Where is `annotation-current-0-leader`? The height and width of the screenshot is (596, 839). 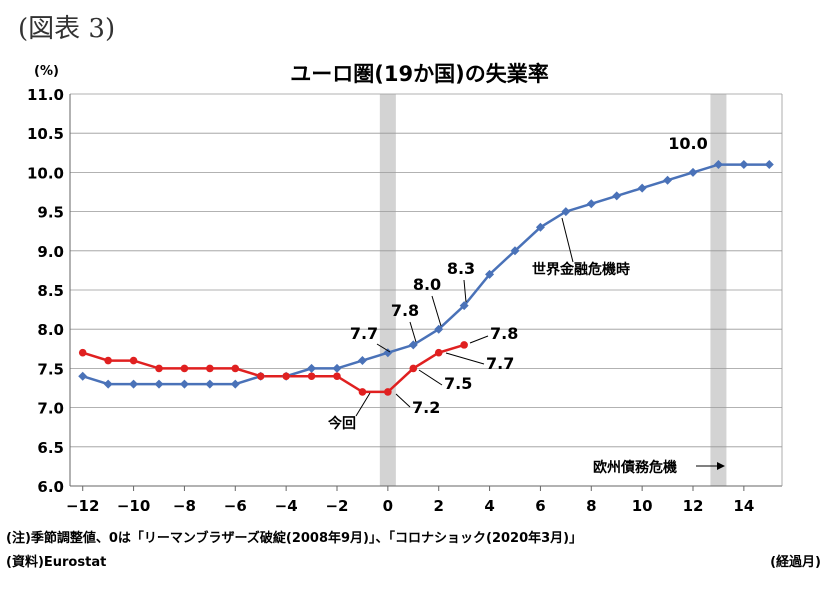 annotation-current-0-leader is located at coordinates (479, 339).